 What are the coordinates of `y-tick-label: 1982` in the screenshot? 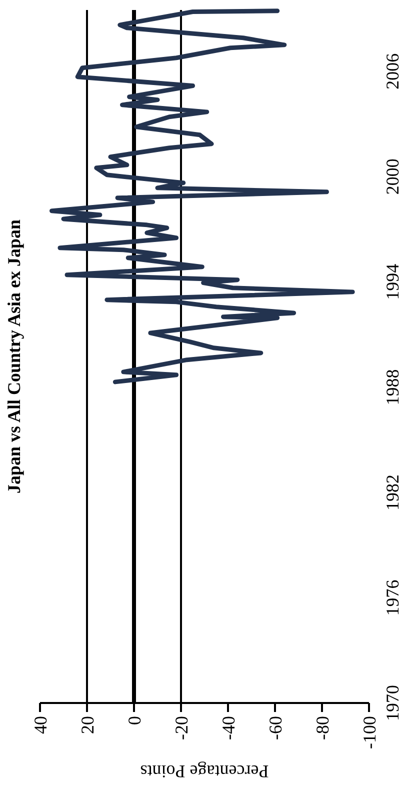 It's located at (392, 492).